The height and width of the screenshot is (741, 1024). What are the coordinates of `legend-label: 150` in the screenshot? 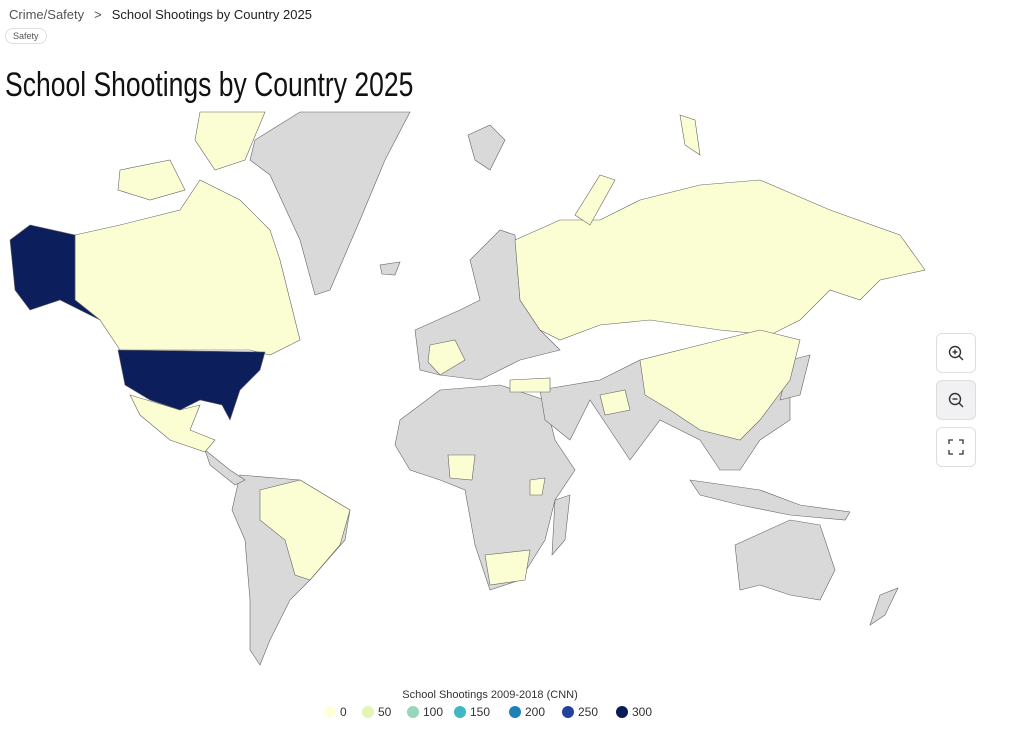 It's located at (480, 712).